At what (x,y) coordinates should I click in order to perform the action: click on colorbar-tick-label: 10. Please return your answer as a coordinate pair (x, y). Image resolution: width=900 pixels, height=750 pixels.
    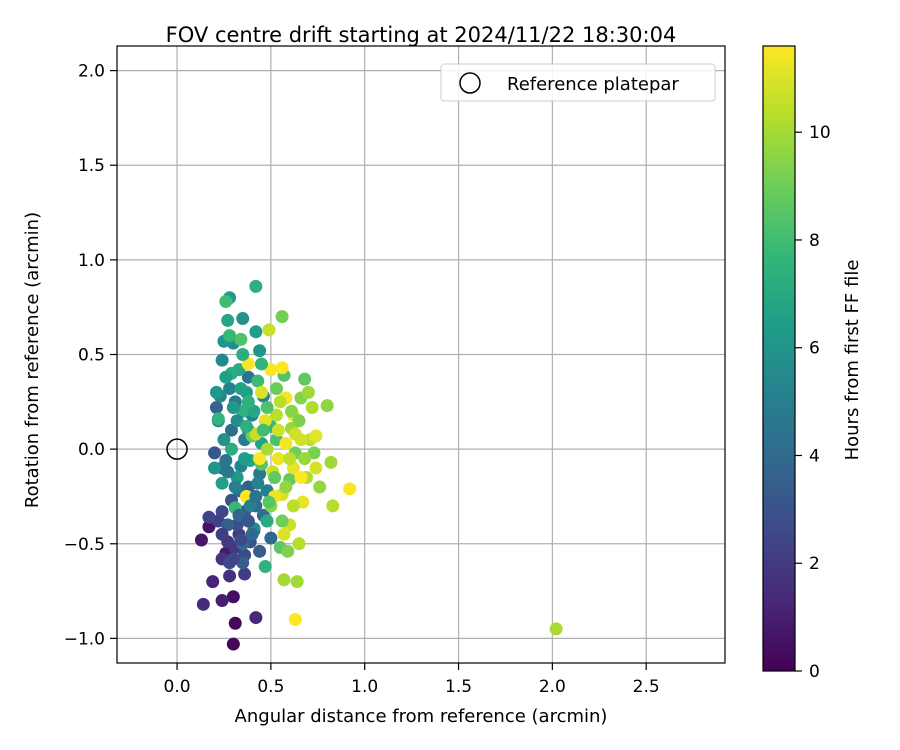
    Looking at the image, I should click on (820, 133).